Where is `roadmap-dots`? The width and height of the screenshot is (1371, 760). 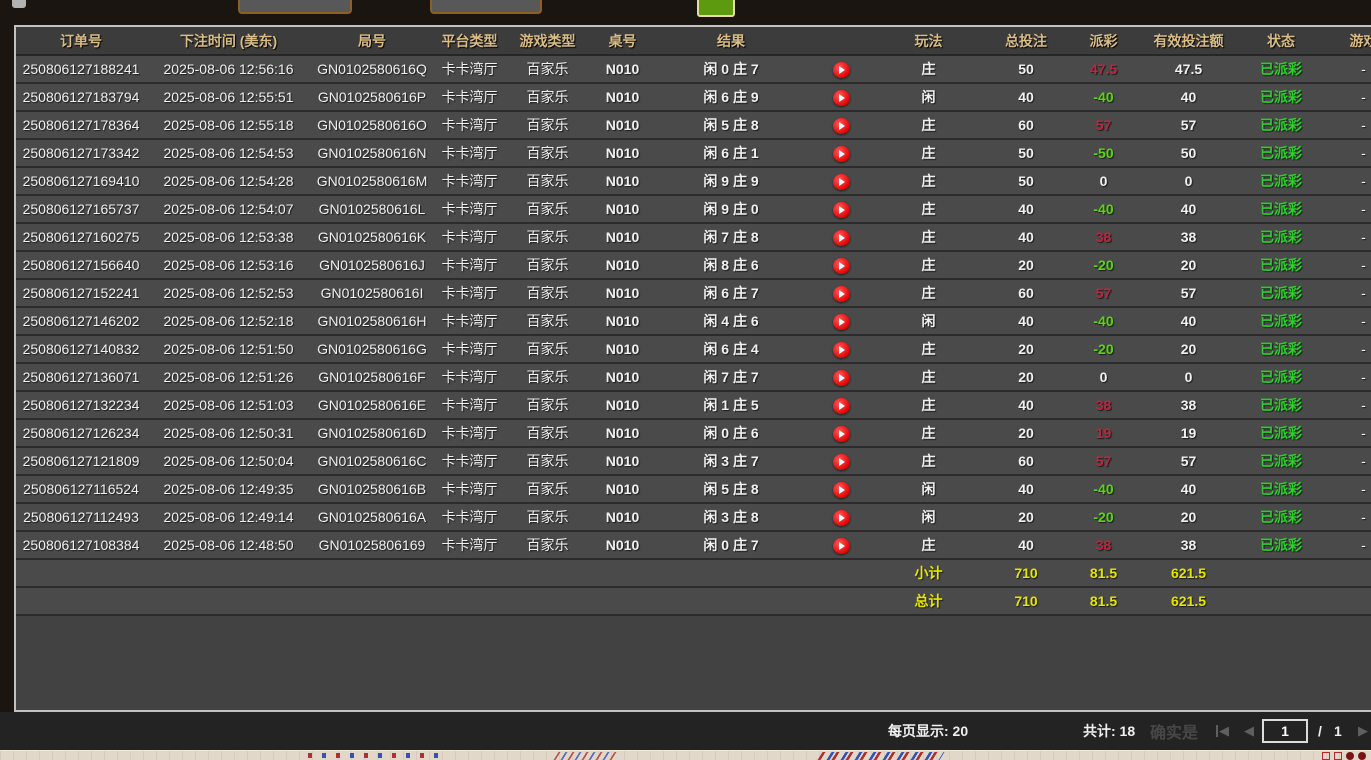 roadmap-dots is located at coordinates (377, 755).